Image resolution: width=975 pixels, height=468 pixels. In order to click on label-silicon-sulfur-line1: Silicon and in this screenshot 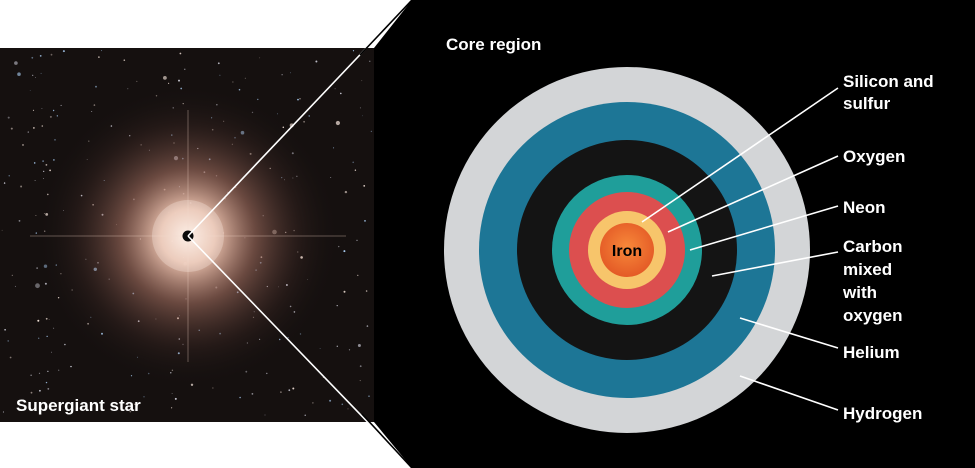, I will do `click(888, 81)`.